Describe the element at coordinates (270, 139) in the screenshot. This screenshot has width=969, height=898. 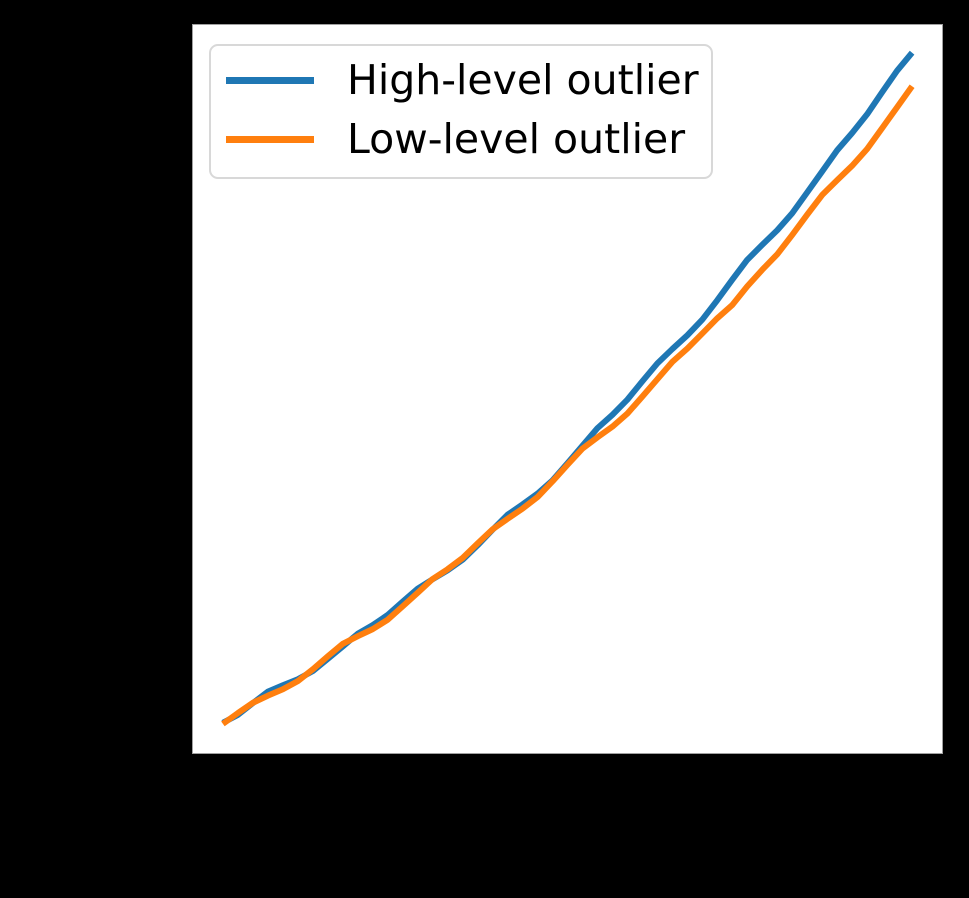
I see `legend-line-sample-orange` at that location.